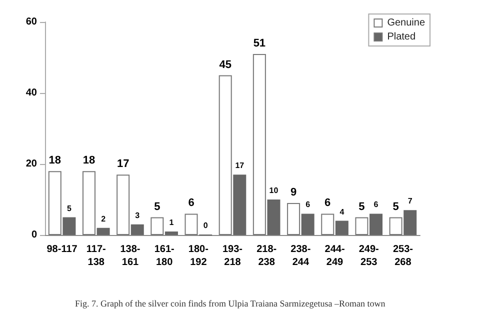  I want to click on y-tick-label: 60, so click(32, 22).